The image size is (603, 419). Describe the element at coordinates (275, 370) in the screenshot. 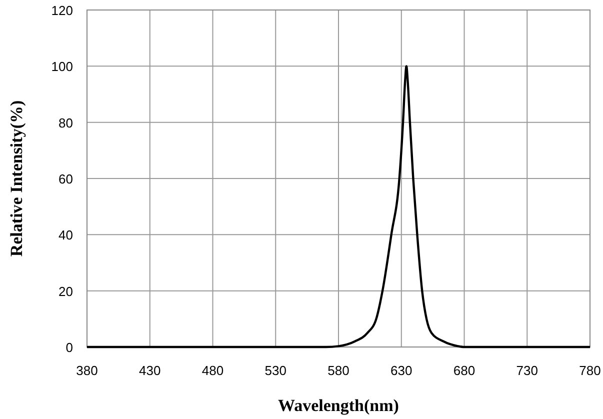

I see `x-tick-label: 530` at that location.